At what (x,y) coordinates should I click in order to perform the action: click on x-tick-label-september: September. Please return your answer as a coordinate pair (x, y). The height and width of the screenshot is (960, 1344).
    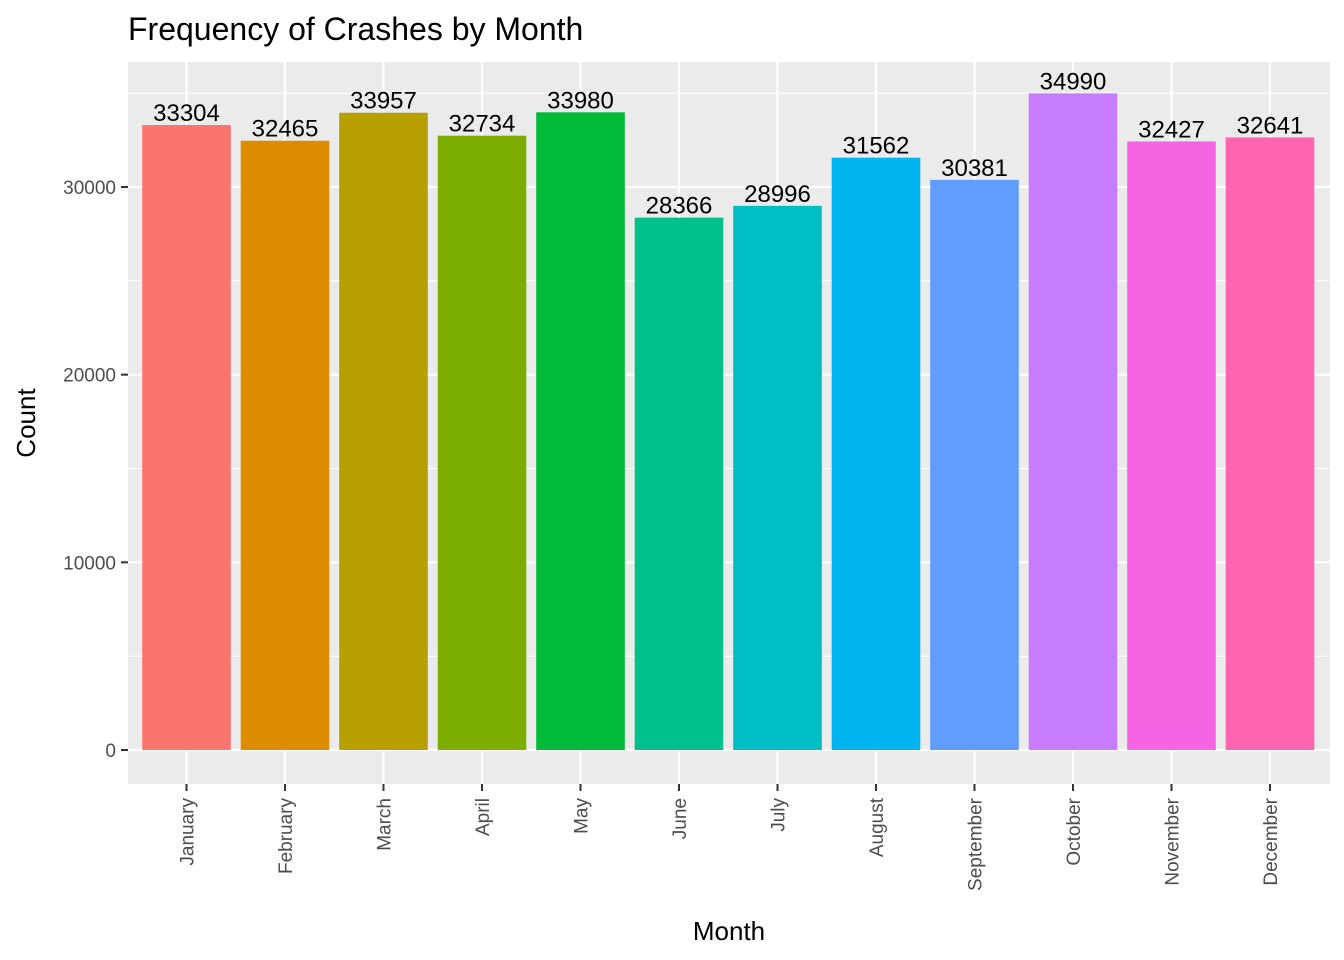
    Looking at the image, I should click on (976, 844).